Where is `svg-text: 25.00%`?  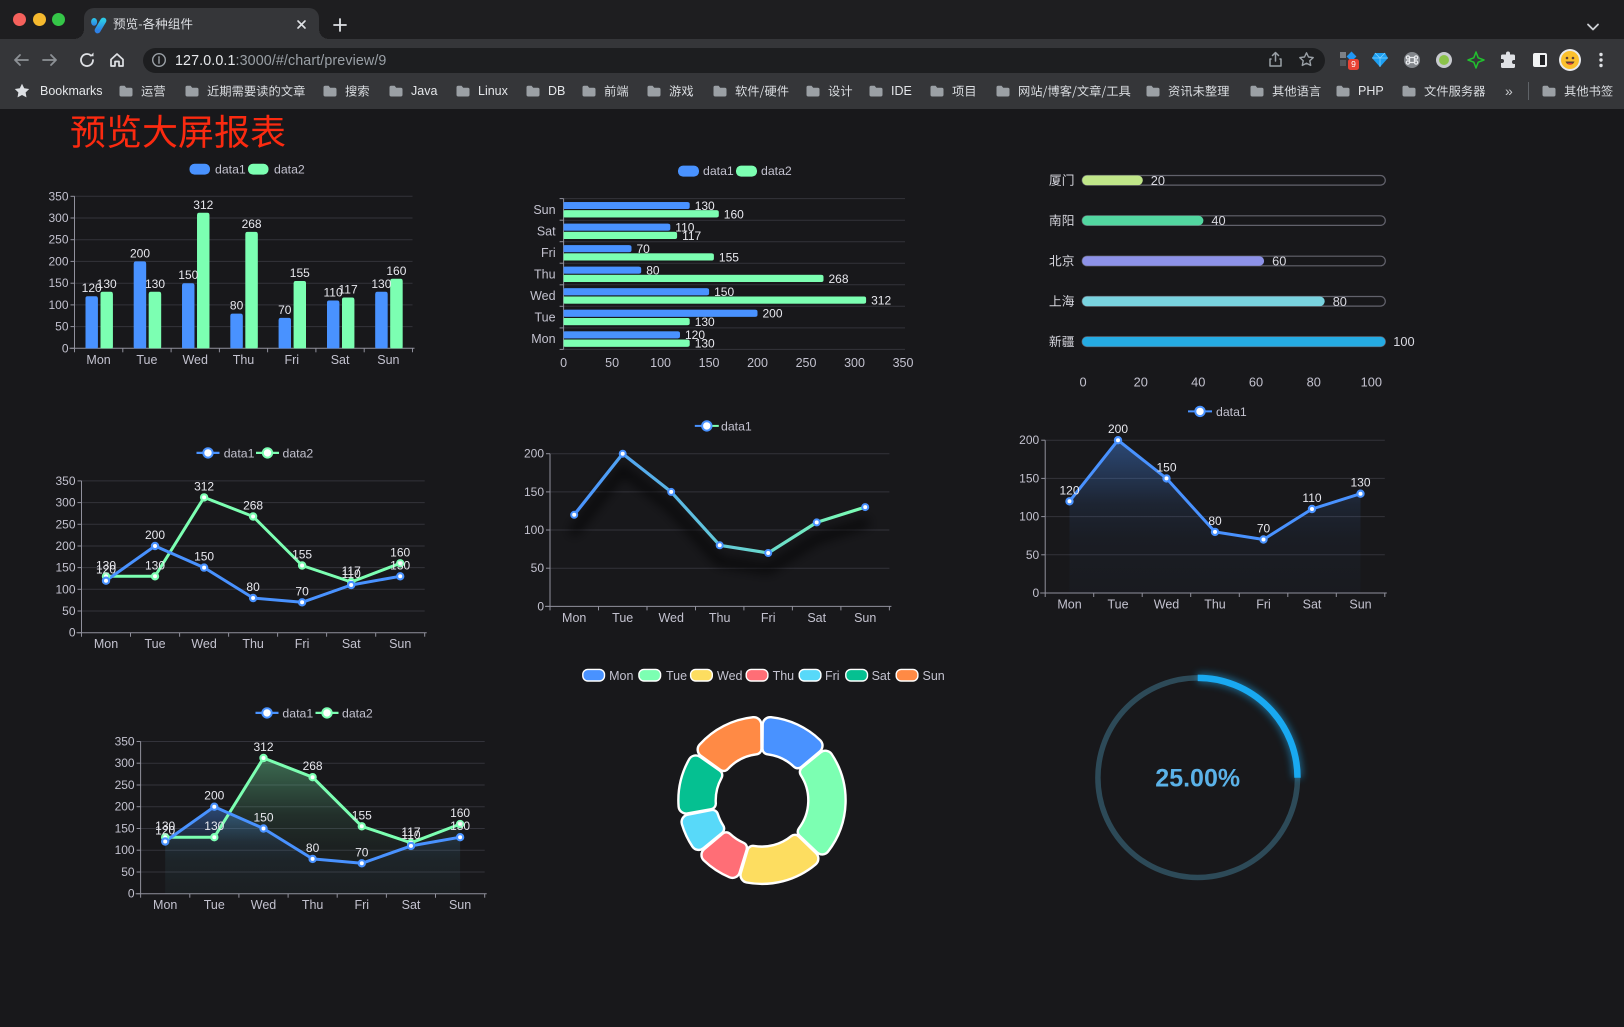 svg-text: 25.00% is located at coordinates (1197, 779).